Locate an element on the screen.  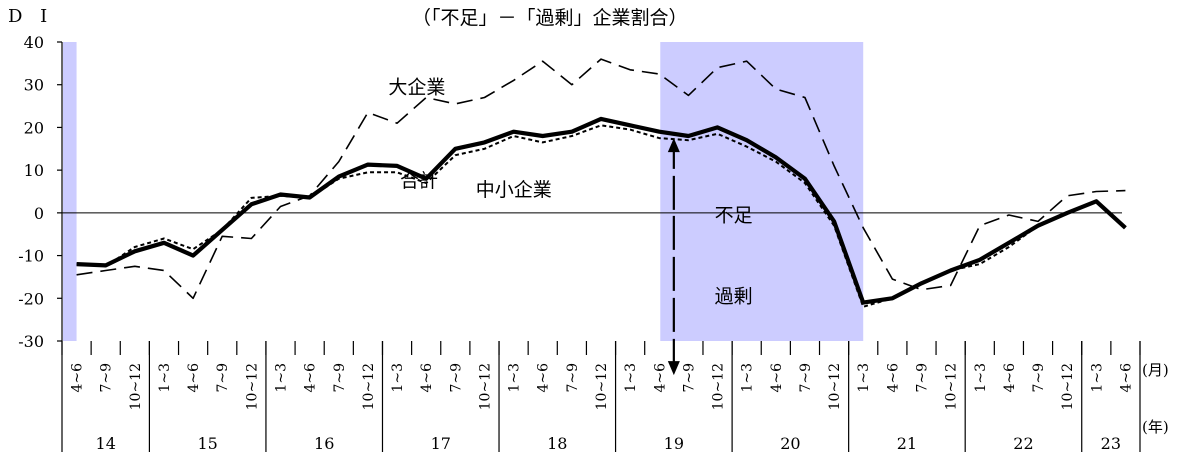
year-label: 17 is located at coordinates (441, 443).